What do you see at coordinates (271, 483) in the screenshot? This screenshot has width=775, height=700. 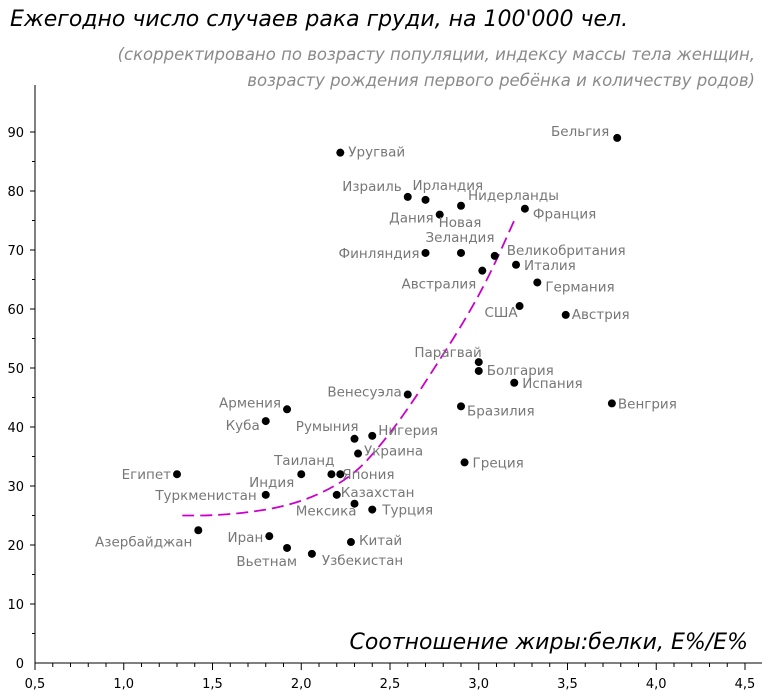 I see `point-label: Индия` at bounding box center [271, 483].